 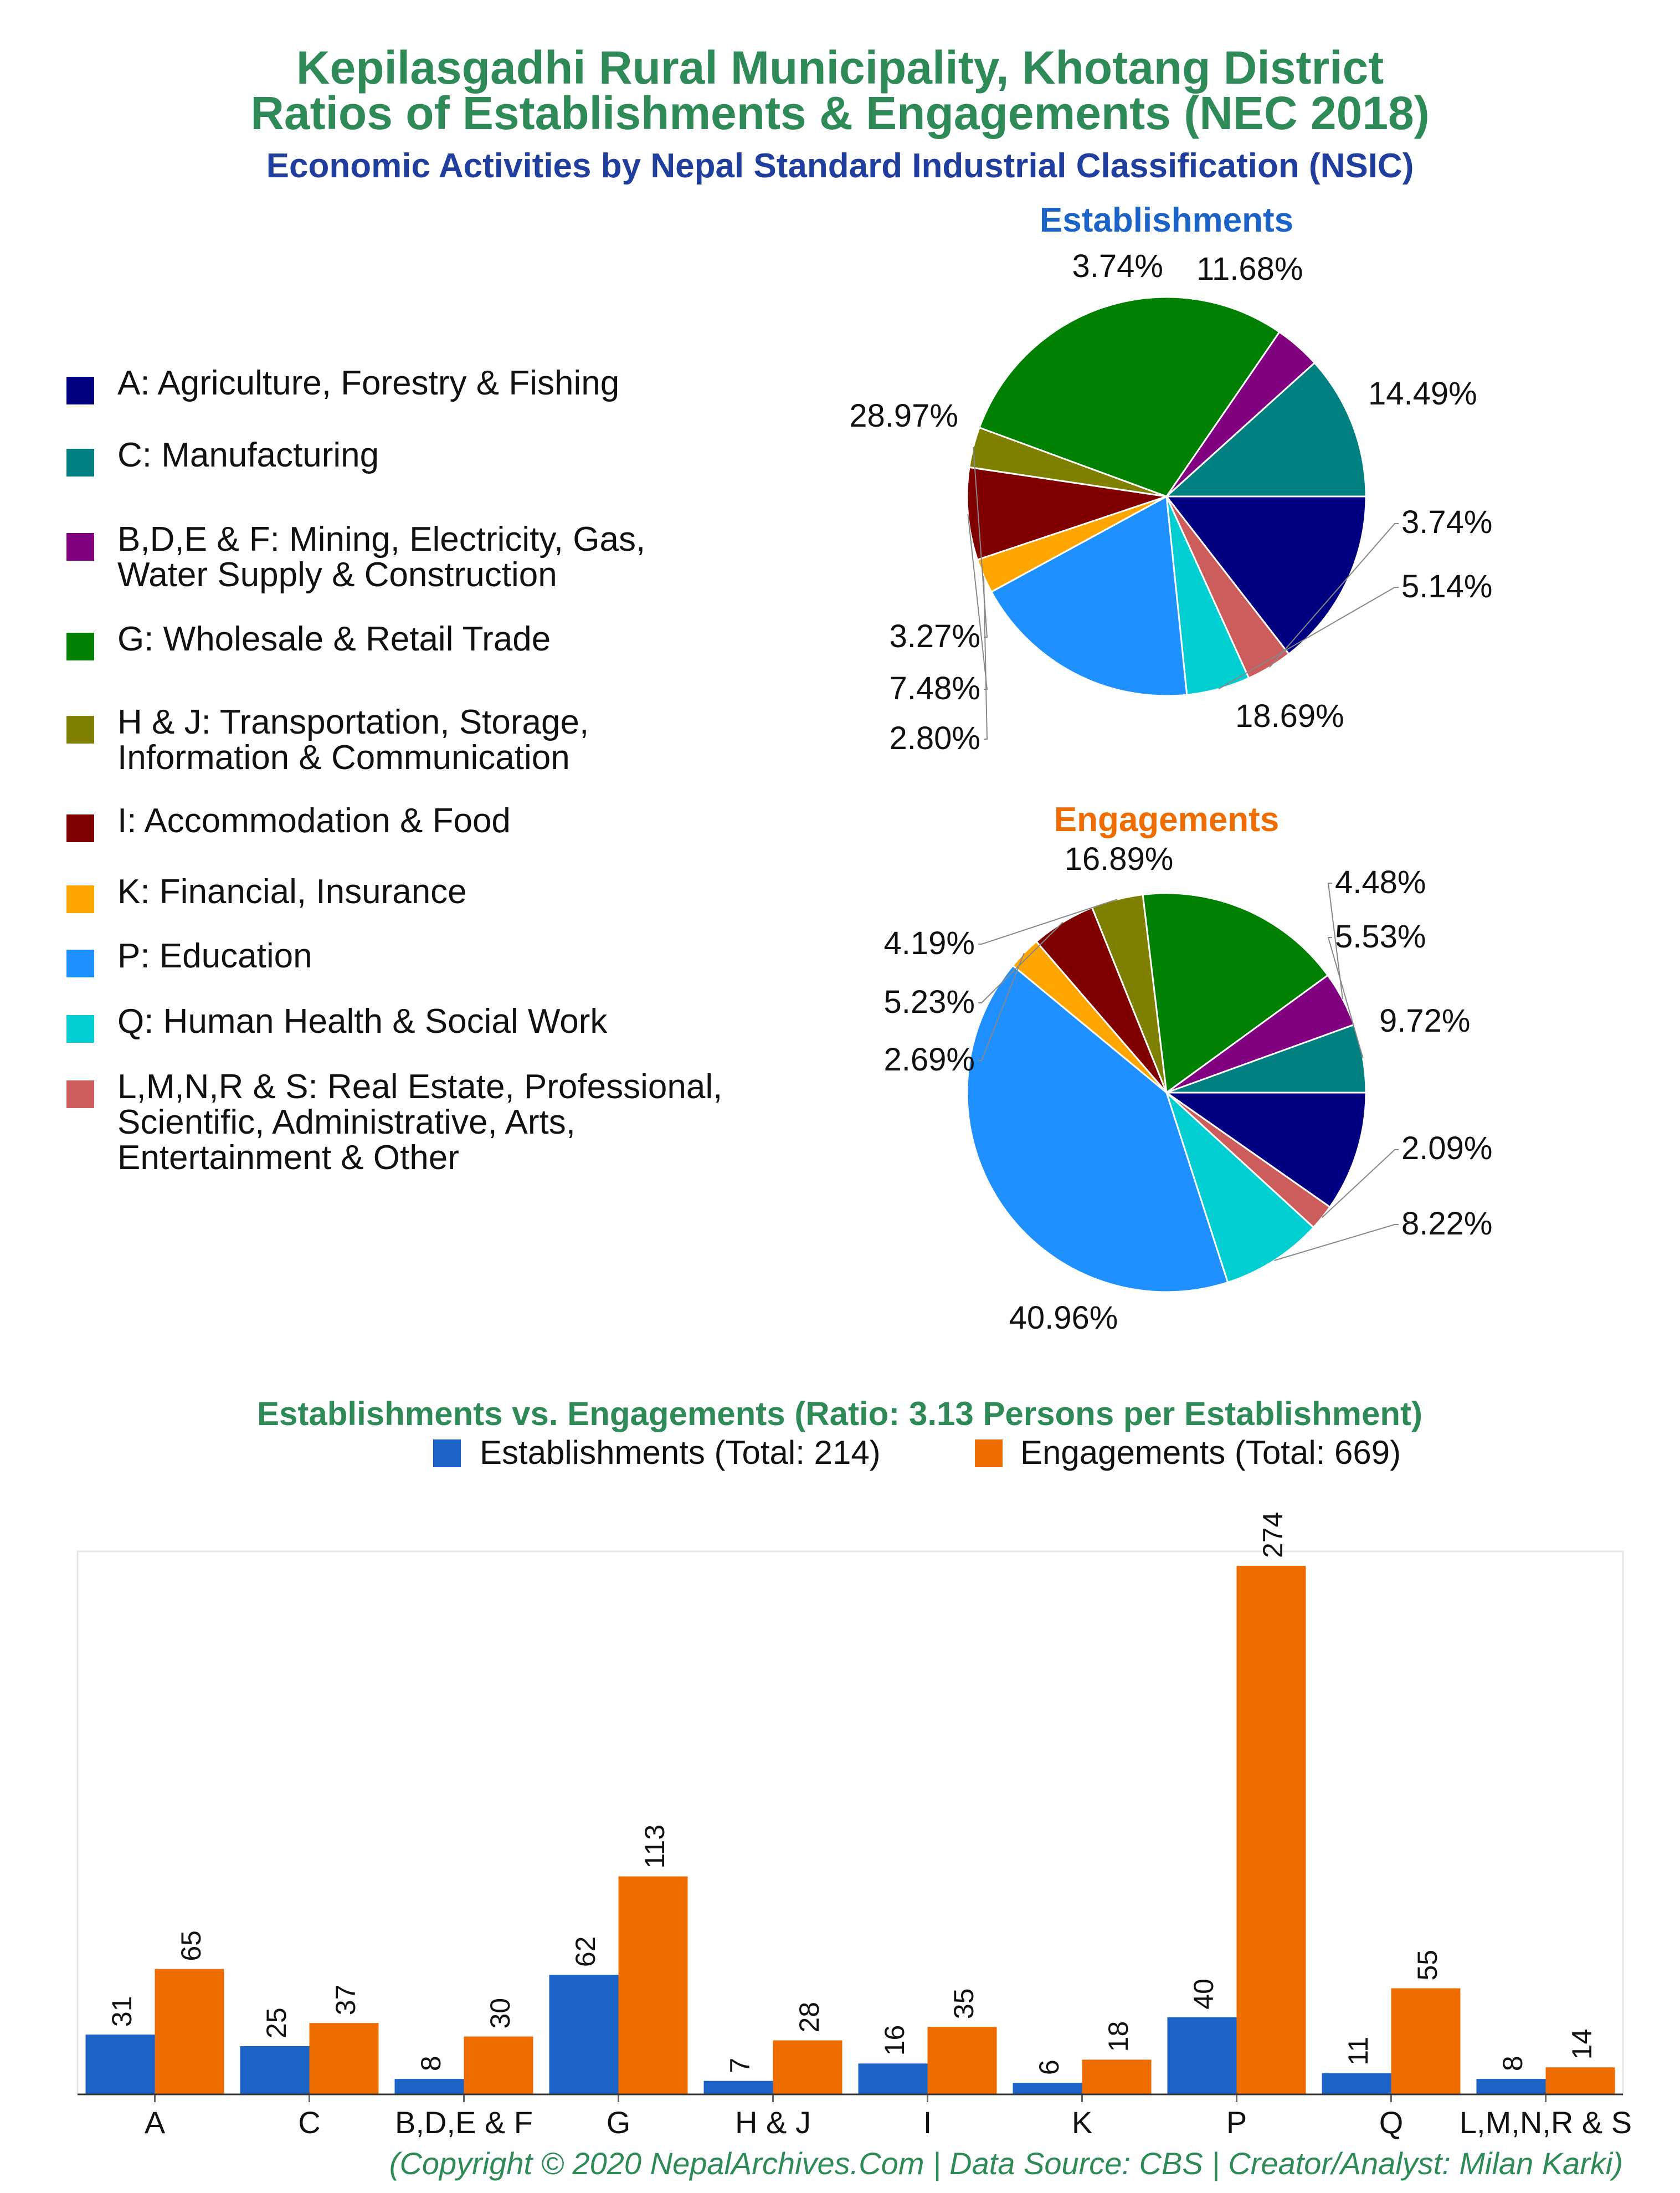 I want to click on pie-label-establishments-hj: 3.27%, so click(x=935, y=636).